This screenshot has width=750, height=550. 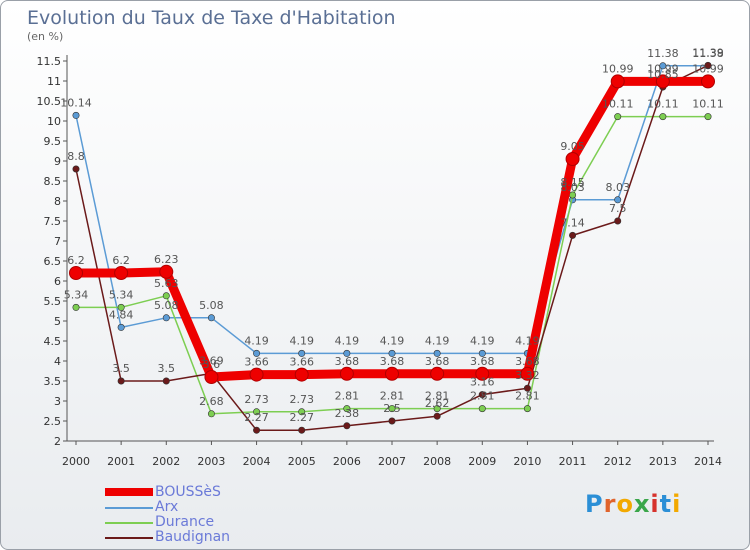 I want to click on unit-label: (en %), so click(x=45, y=36).